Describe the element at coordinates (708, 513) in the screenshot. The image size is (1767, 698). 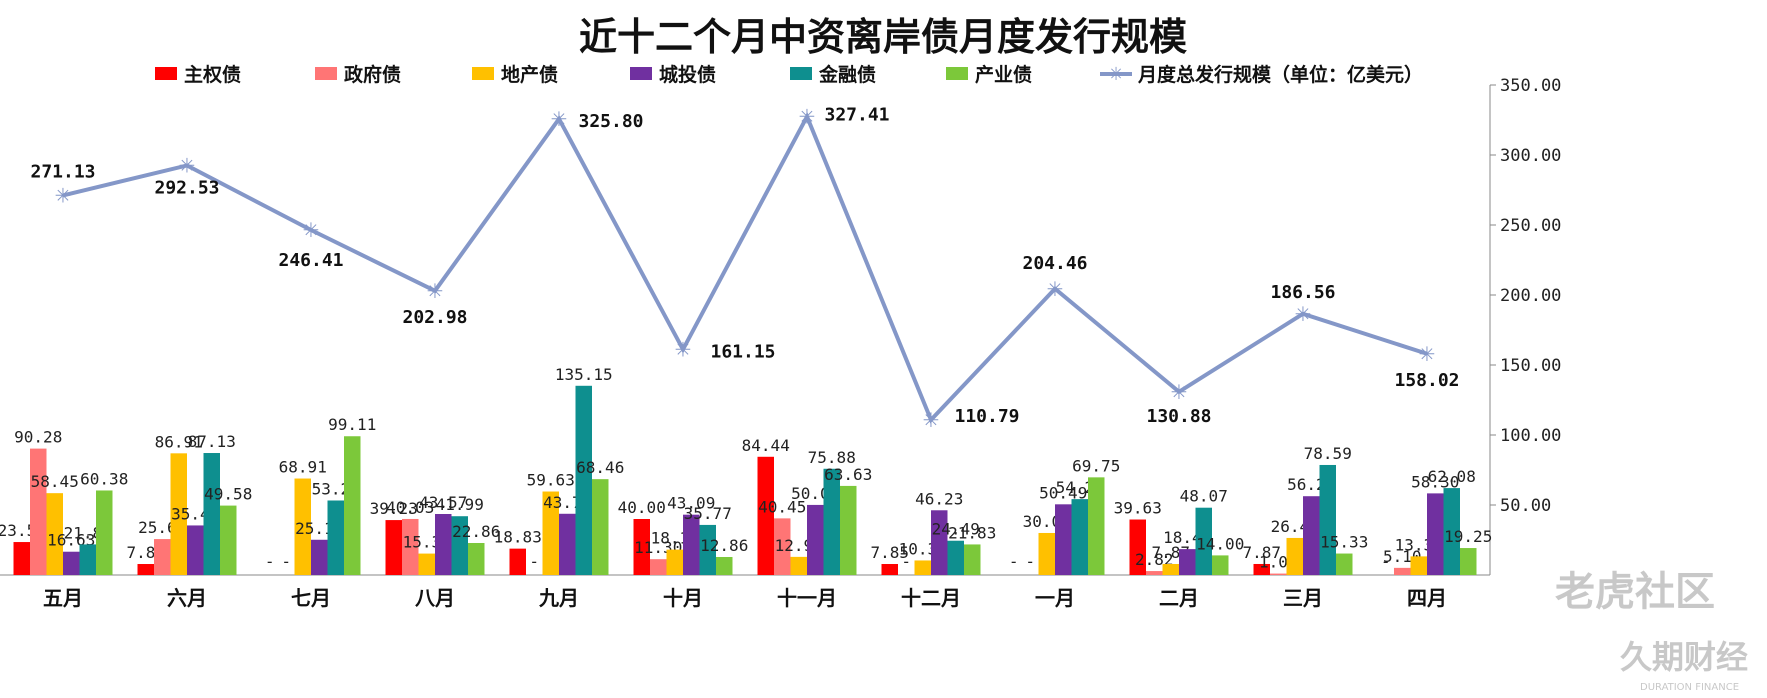
I see `bar-label-5-6: 35.77` at that location.